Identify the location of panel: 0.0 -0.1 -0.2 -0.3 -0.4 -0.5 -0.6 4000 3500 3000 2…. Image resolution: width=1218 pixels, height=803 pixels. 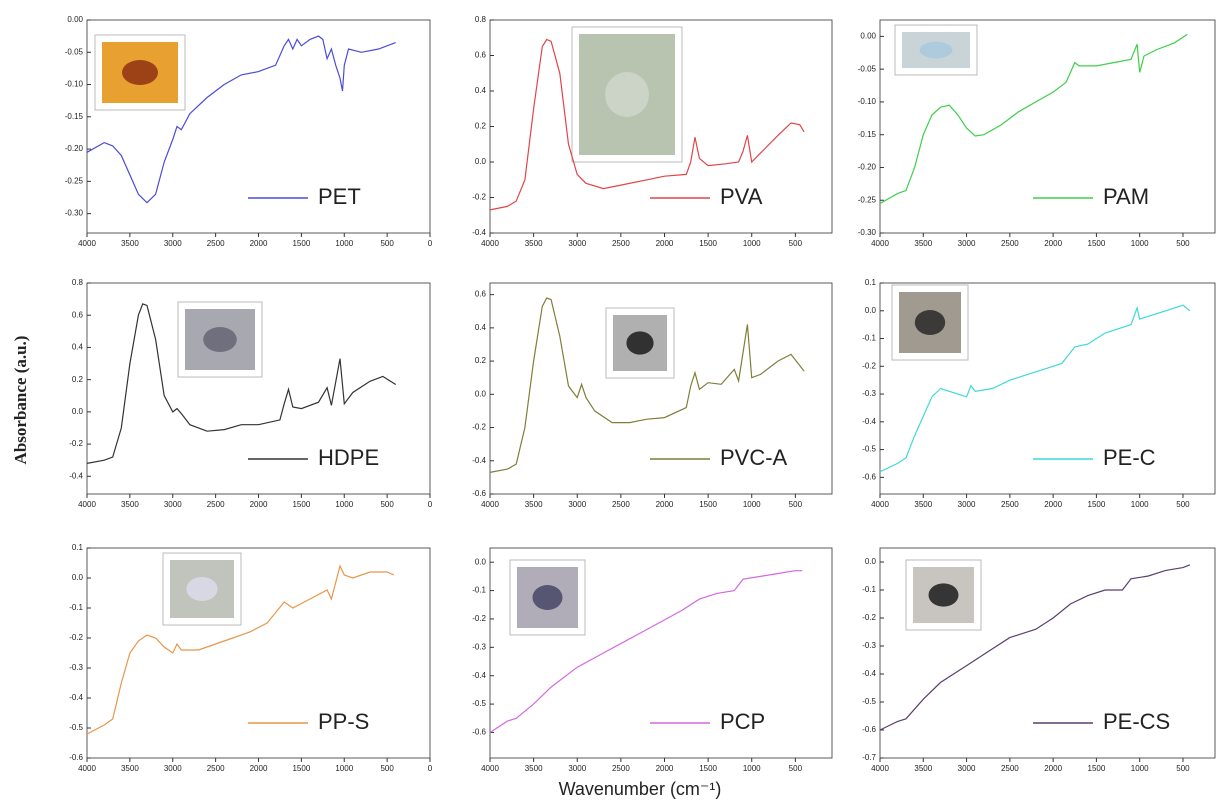
(652, 660).